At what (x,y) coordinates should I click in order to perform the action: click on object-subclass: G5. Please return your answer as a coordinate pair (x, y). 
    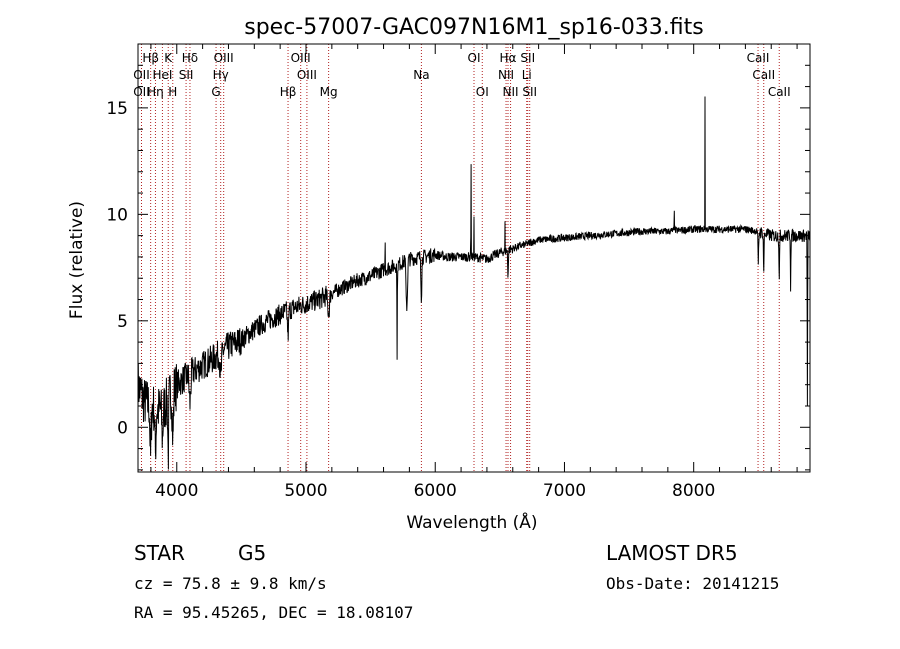
    Looking at the image, I should click on (252, 553).